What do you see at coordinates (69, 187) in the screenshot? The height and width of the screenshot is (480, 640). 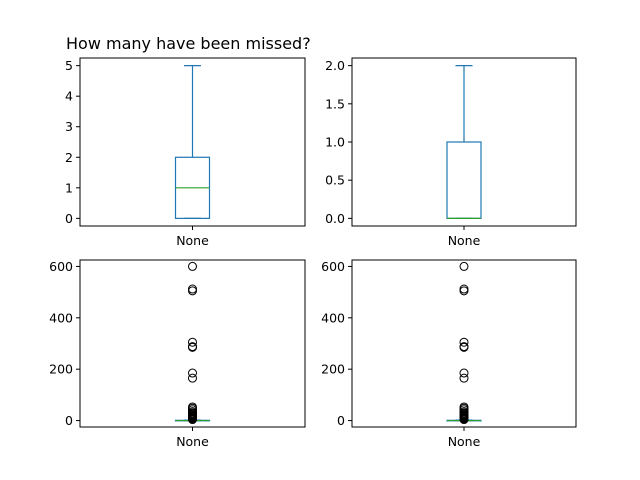 I see `y-tick-label: 1` at bounding box center [69, 187].